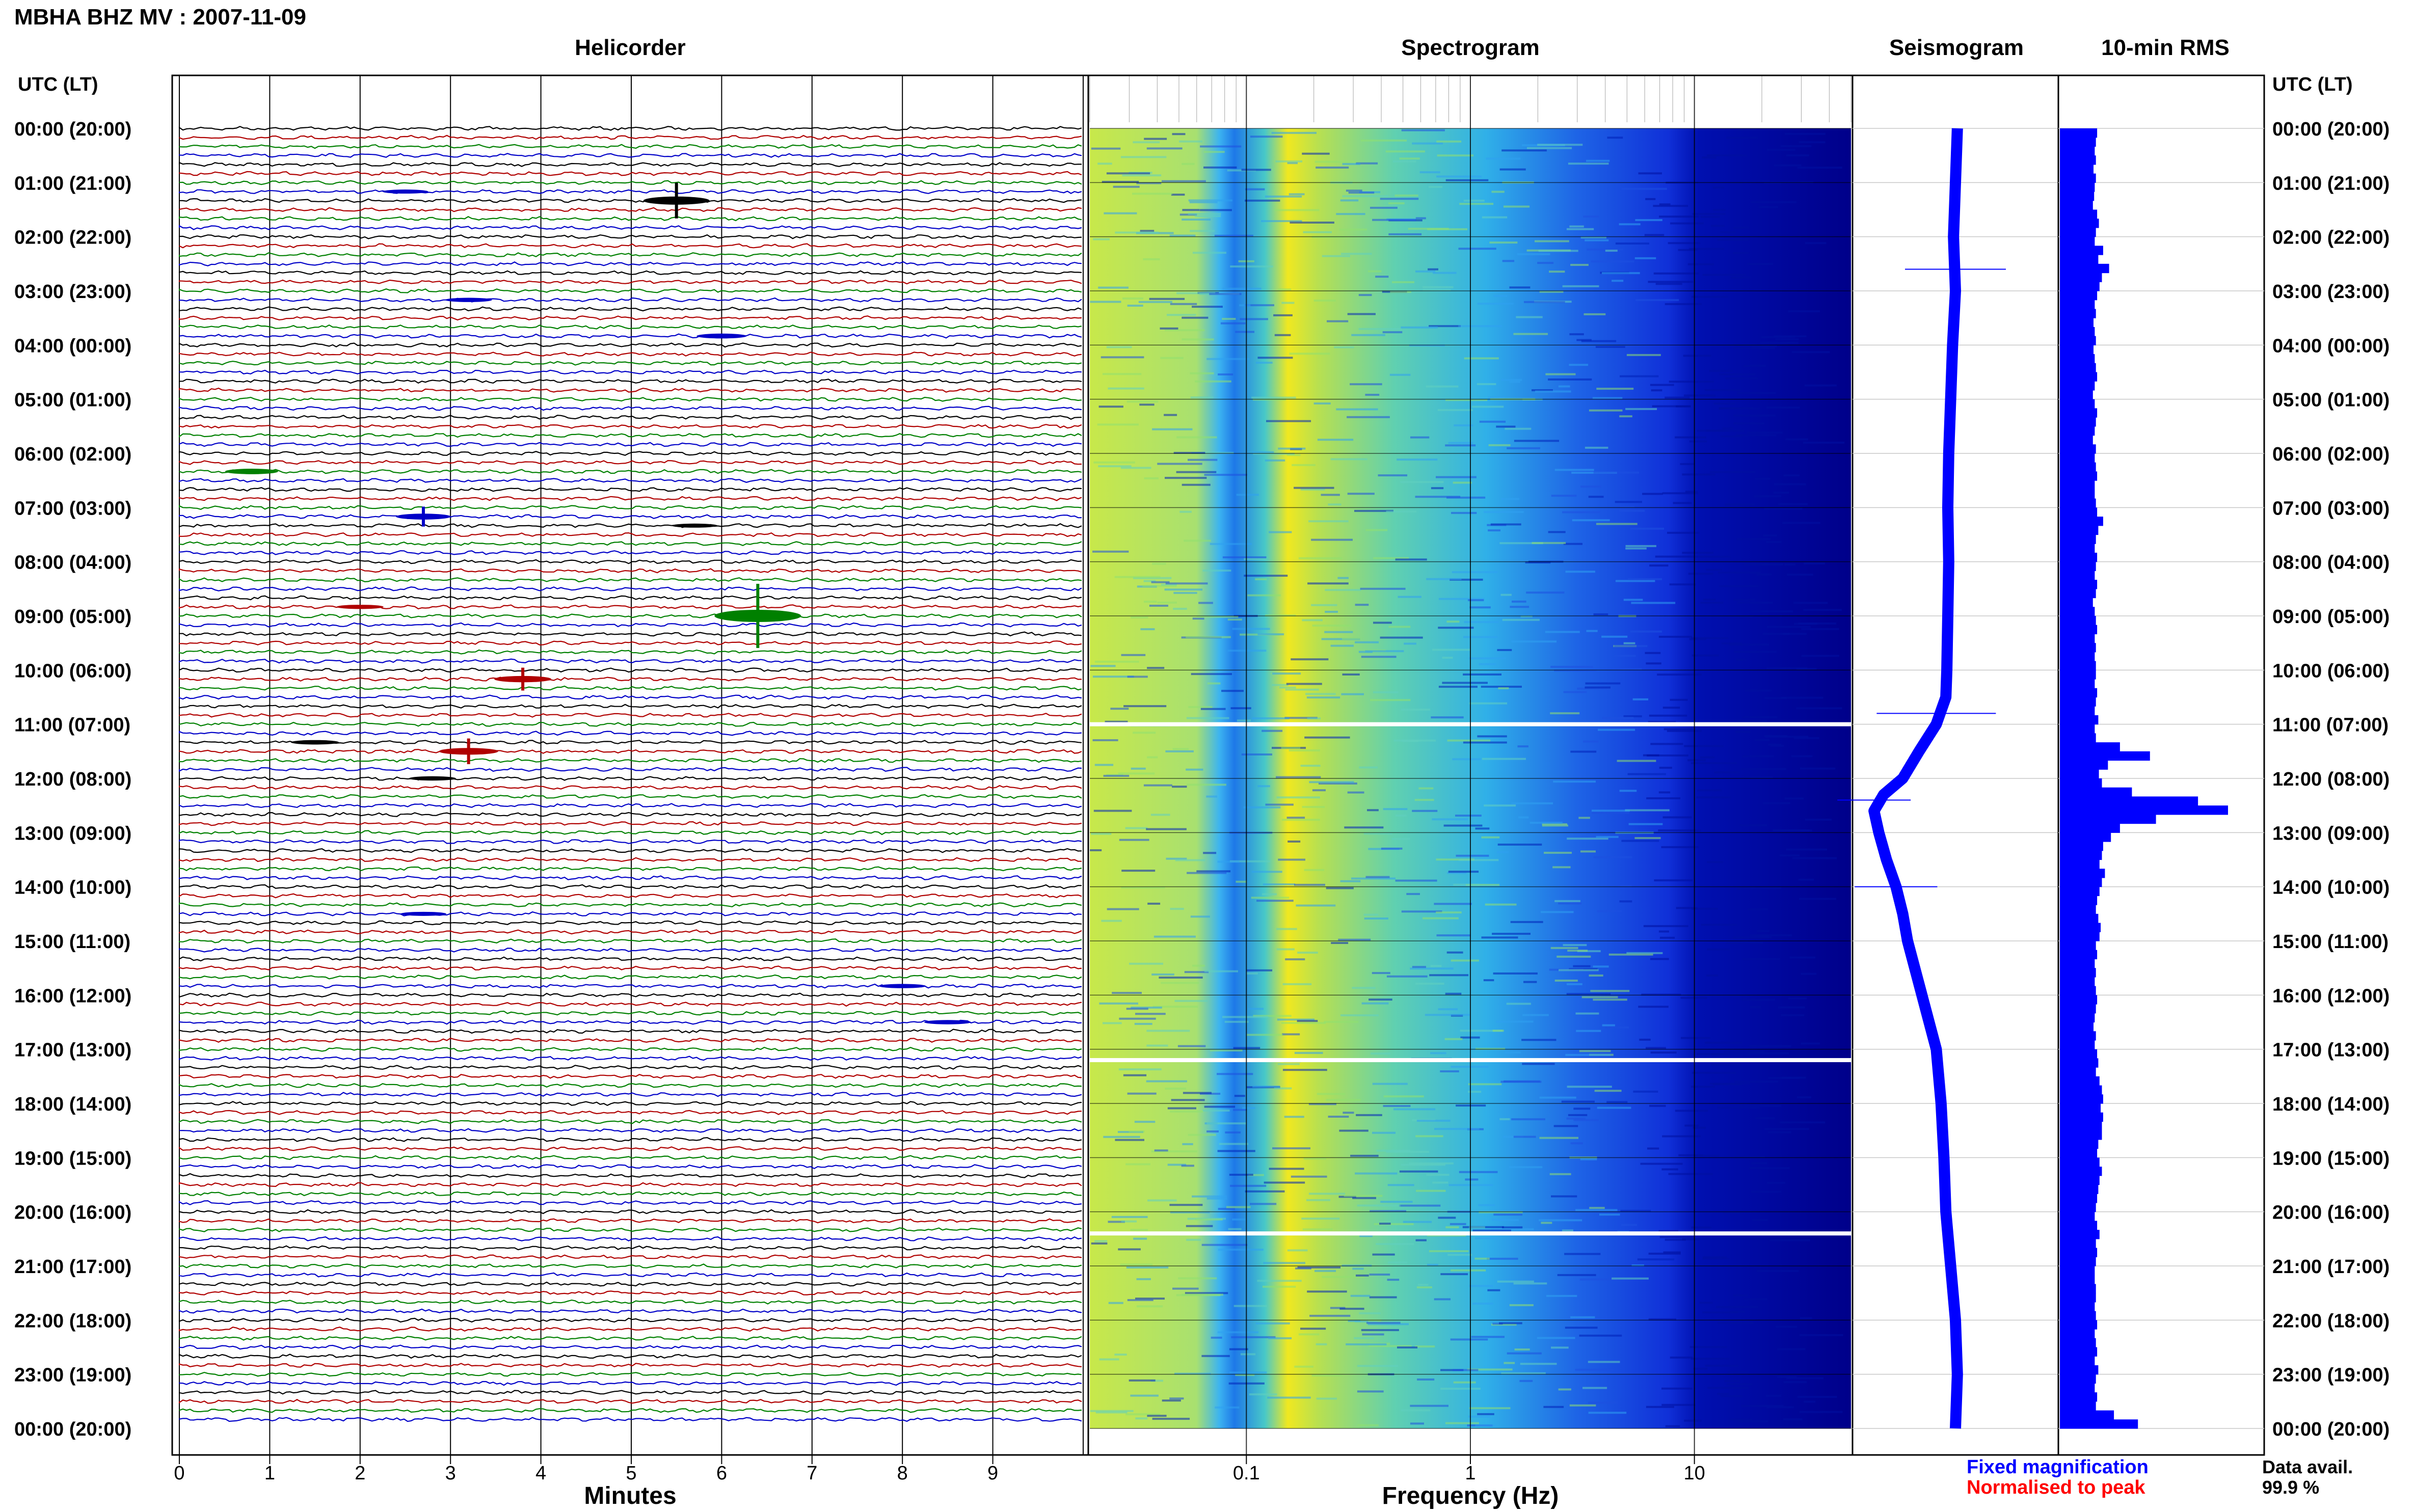 This screenshot has height=1512, width=2415. Describe the element at coordinates (2331, 1429) in the screenshot. I see `time-label-right: 00:00 (20:00)` at that location.